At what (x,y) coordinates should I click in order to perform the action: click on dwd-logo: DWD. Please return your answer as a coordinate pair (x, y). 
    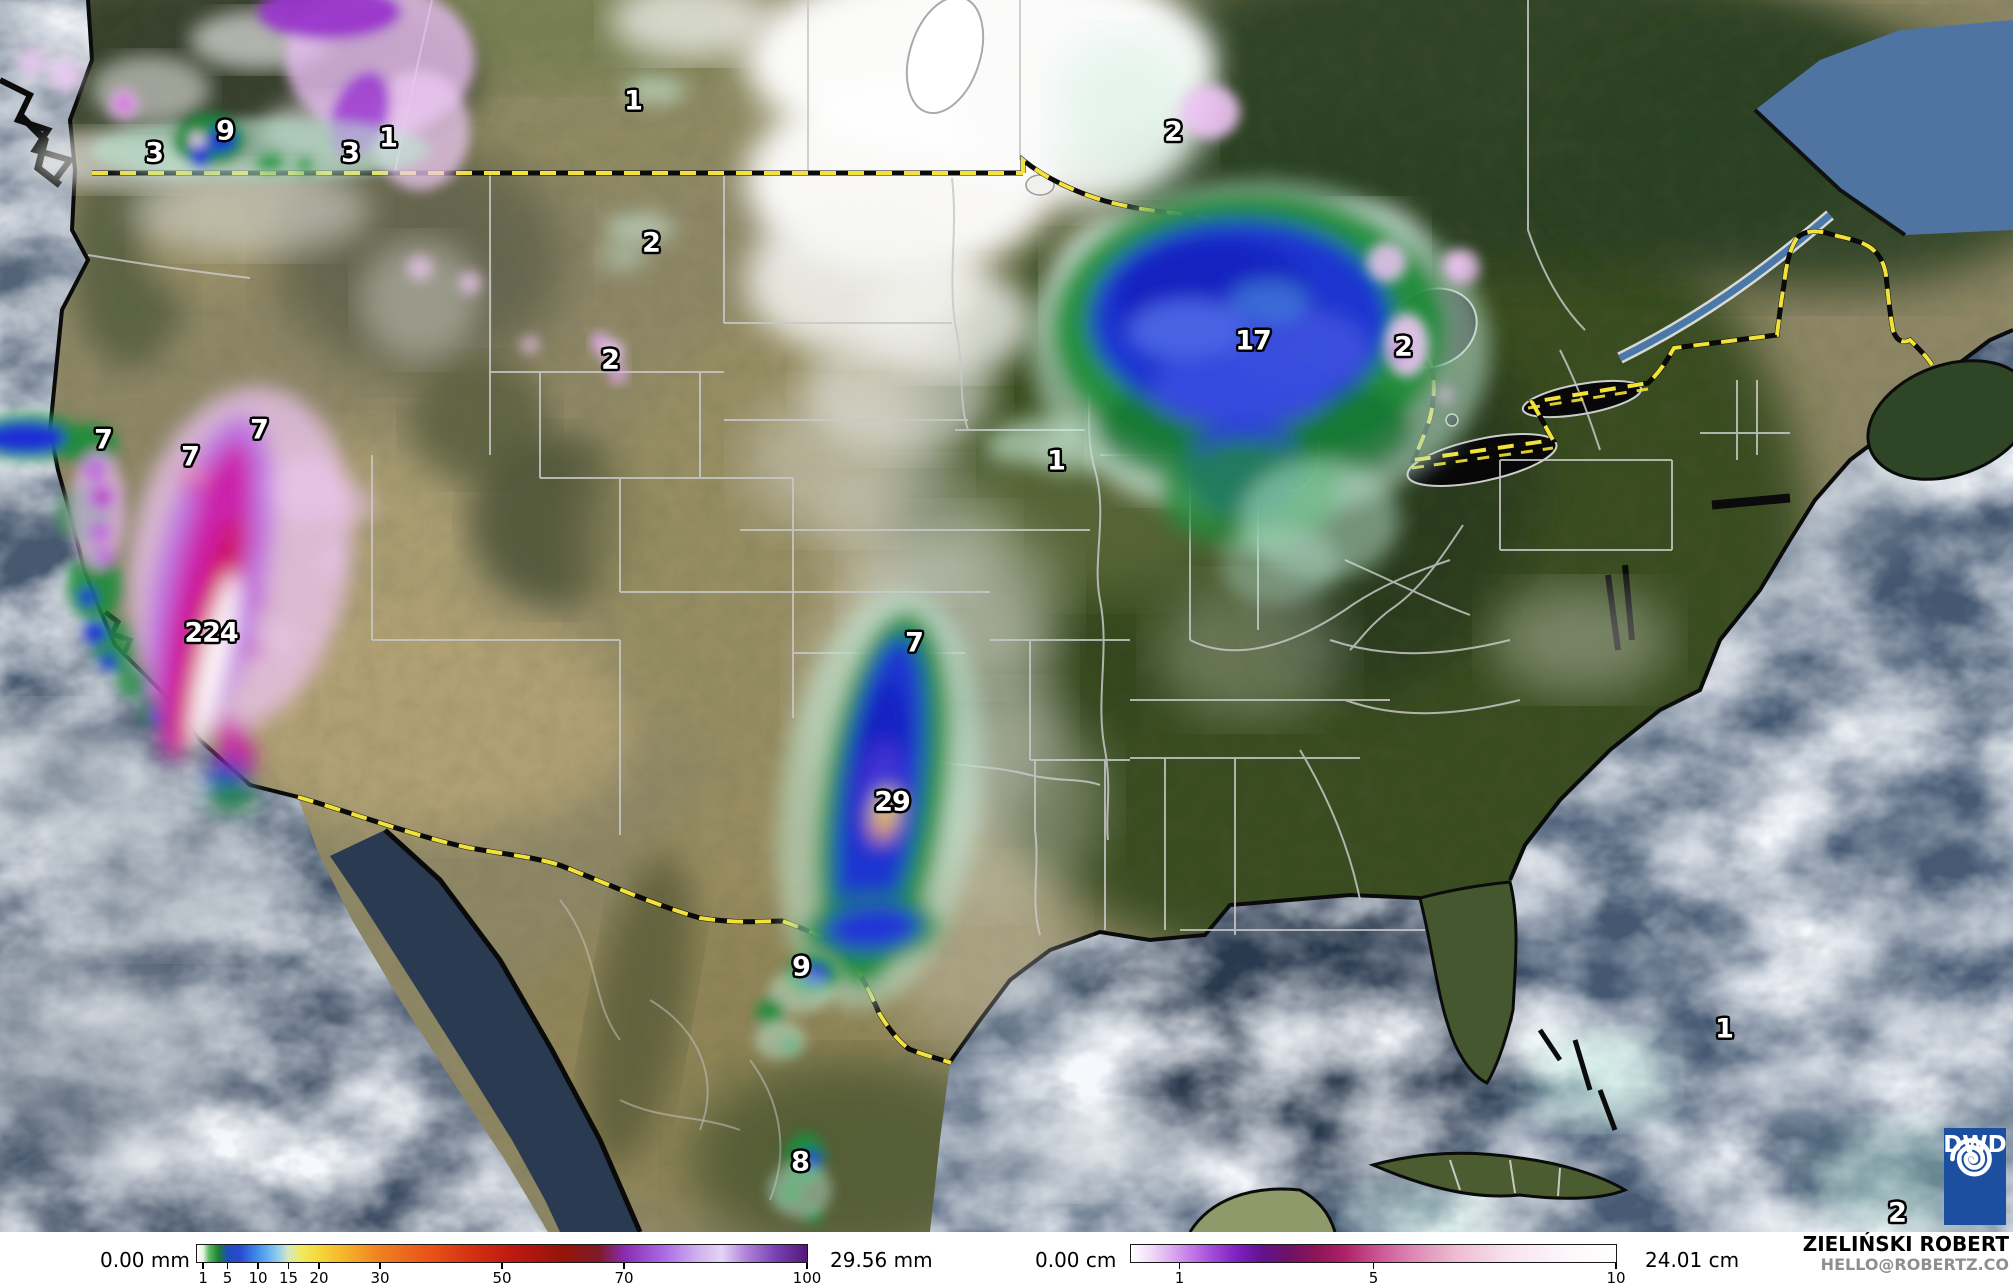
    Looking at the image, I should click on (1975, 1176).